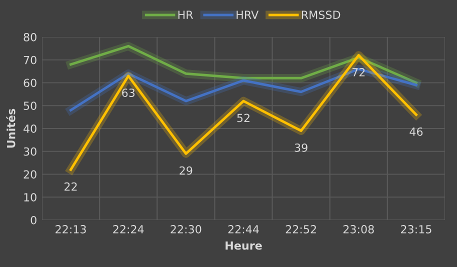 This screenshot has height=267, width=457. What do you see at coordinates (30, 37) in the screenshot?
I see `y-tick-label: 80` at bounding box center [30, 37].